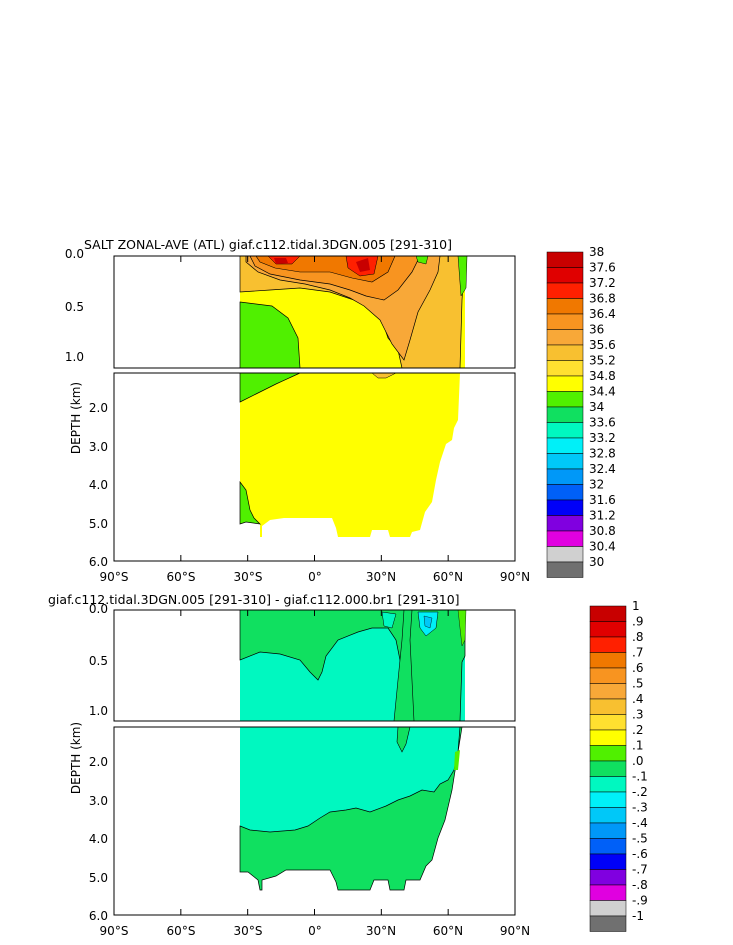  I want to click on colorbar-label: -.4, so click(640, 823).